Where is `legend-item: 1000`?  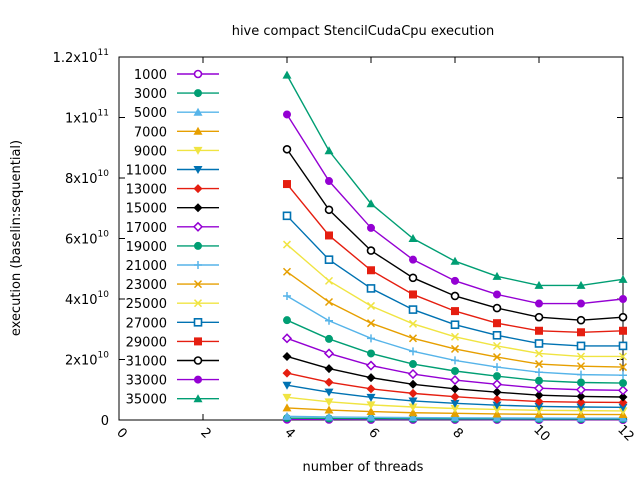 legend-item: 1000 is located at coordinates (176, 75).